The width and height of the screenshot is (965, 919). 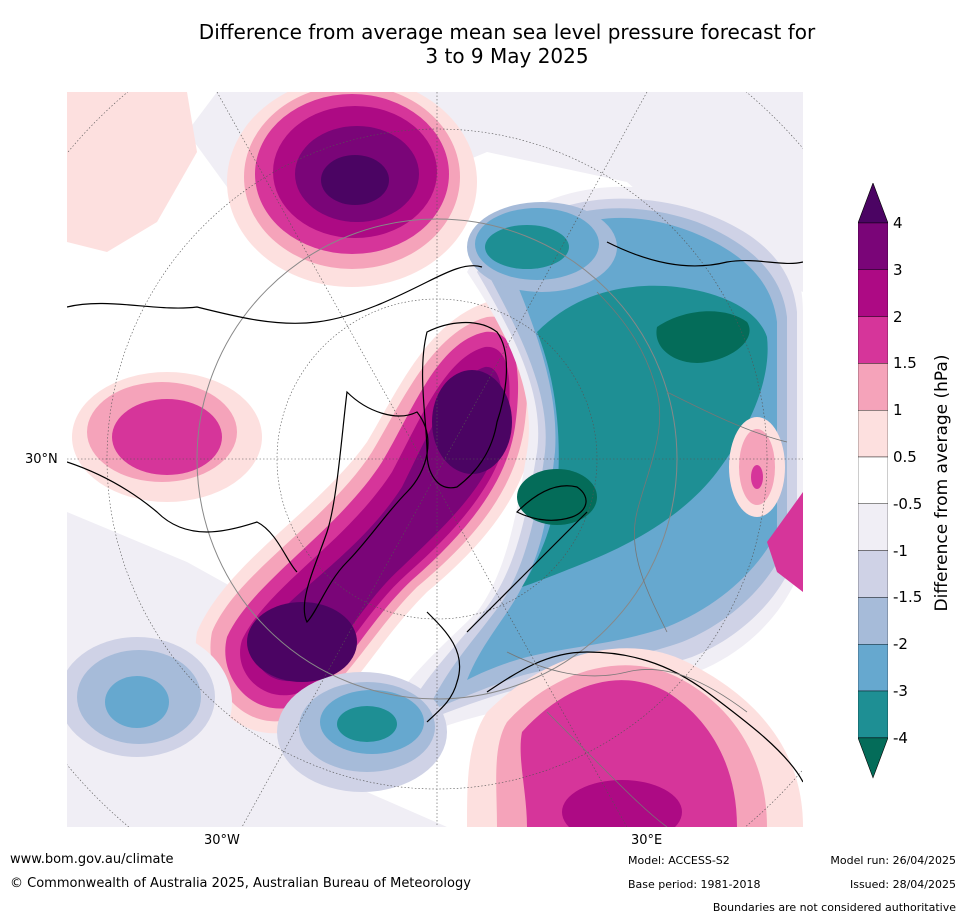 What do you see at coordinates (898, 269) in the screenshot?
I see `colorbar-tick-label: 3` at bounding box center [898, 269].